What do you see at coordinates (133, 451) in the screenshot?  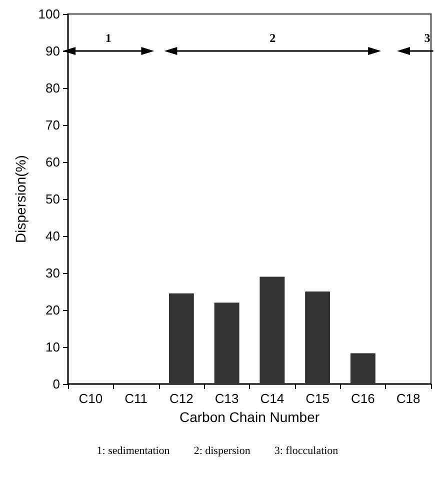 I see `text: 1: sedimentation` at bounding box center [133, 451].